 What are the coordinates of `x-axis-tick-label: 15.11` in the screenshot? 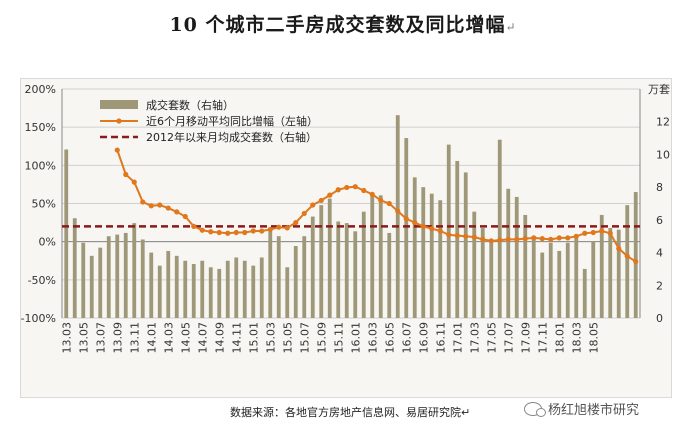 It's located at (338, 338).